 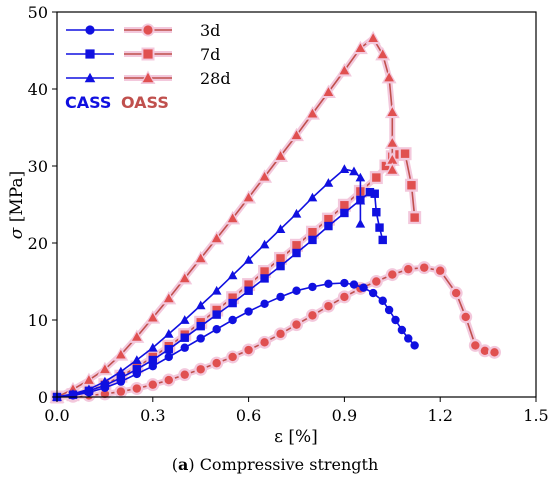 What do you see at coordinates (38, 12) in the screenshot?
I see `y-tick-label: 50` at bounding box center [38, 12].